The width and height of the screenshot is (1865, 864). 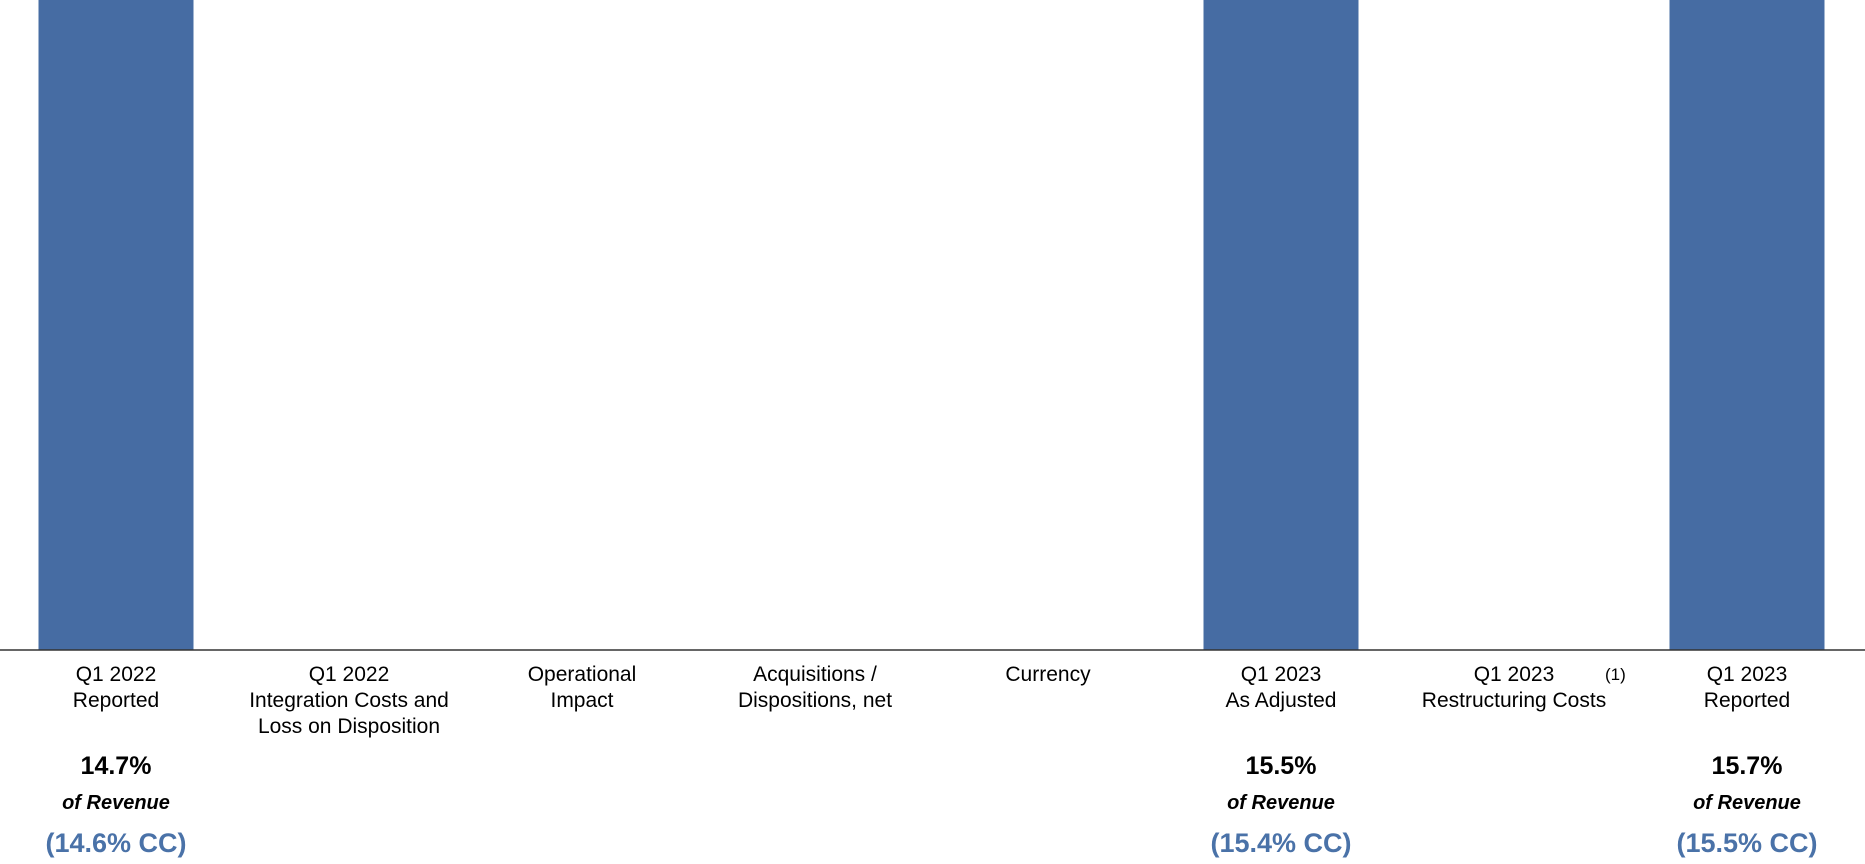 I want to click on constant-currency-percent: (15.5% CC), so click(x=1747, y=843).